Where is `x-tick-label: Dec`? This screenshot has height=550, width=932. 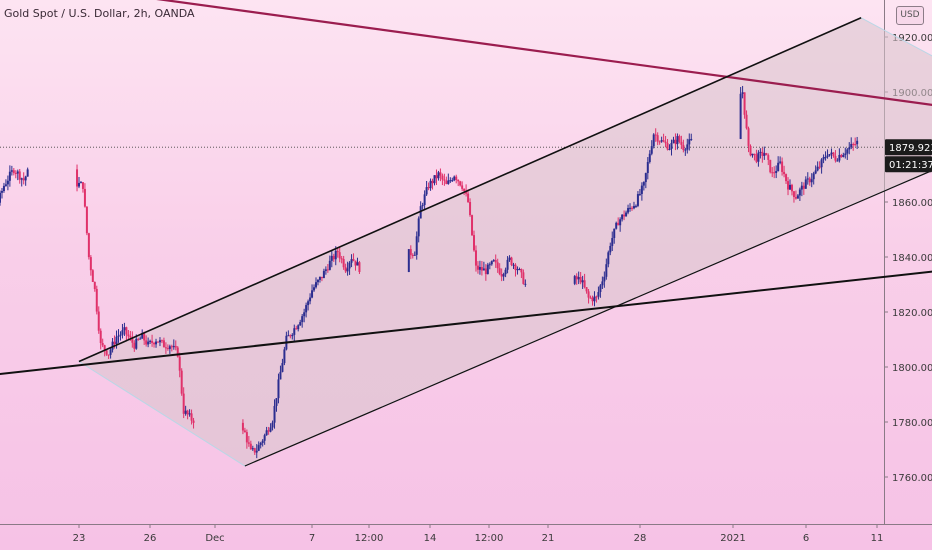
x-tick-label: Dec is located at coordinates (214, 538).